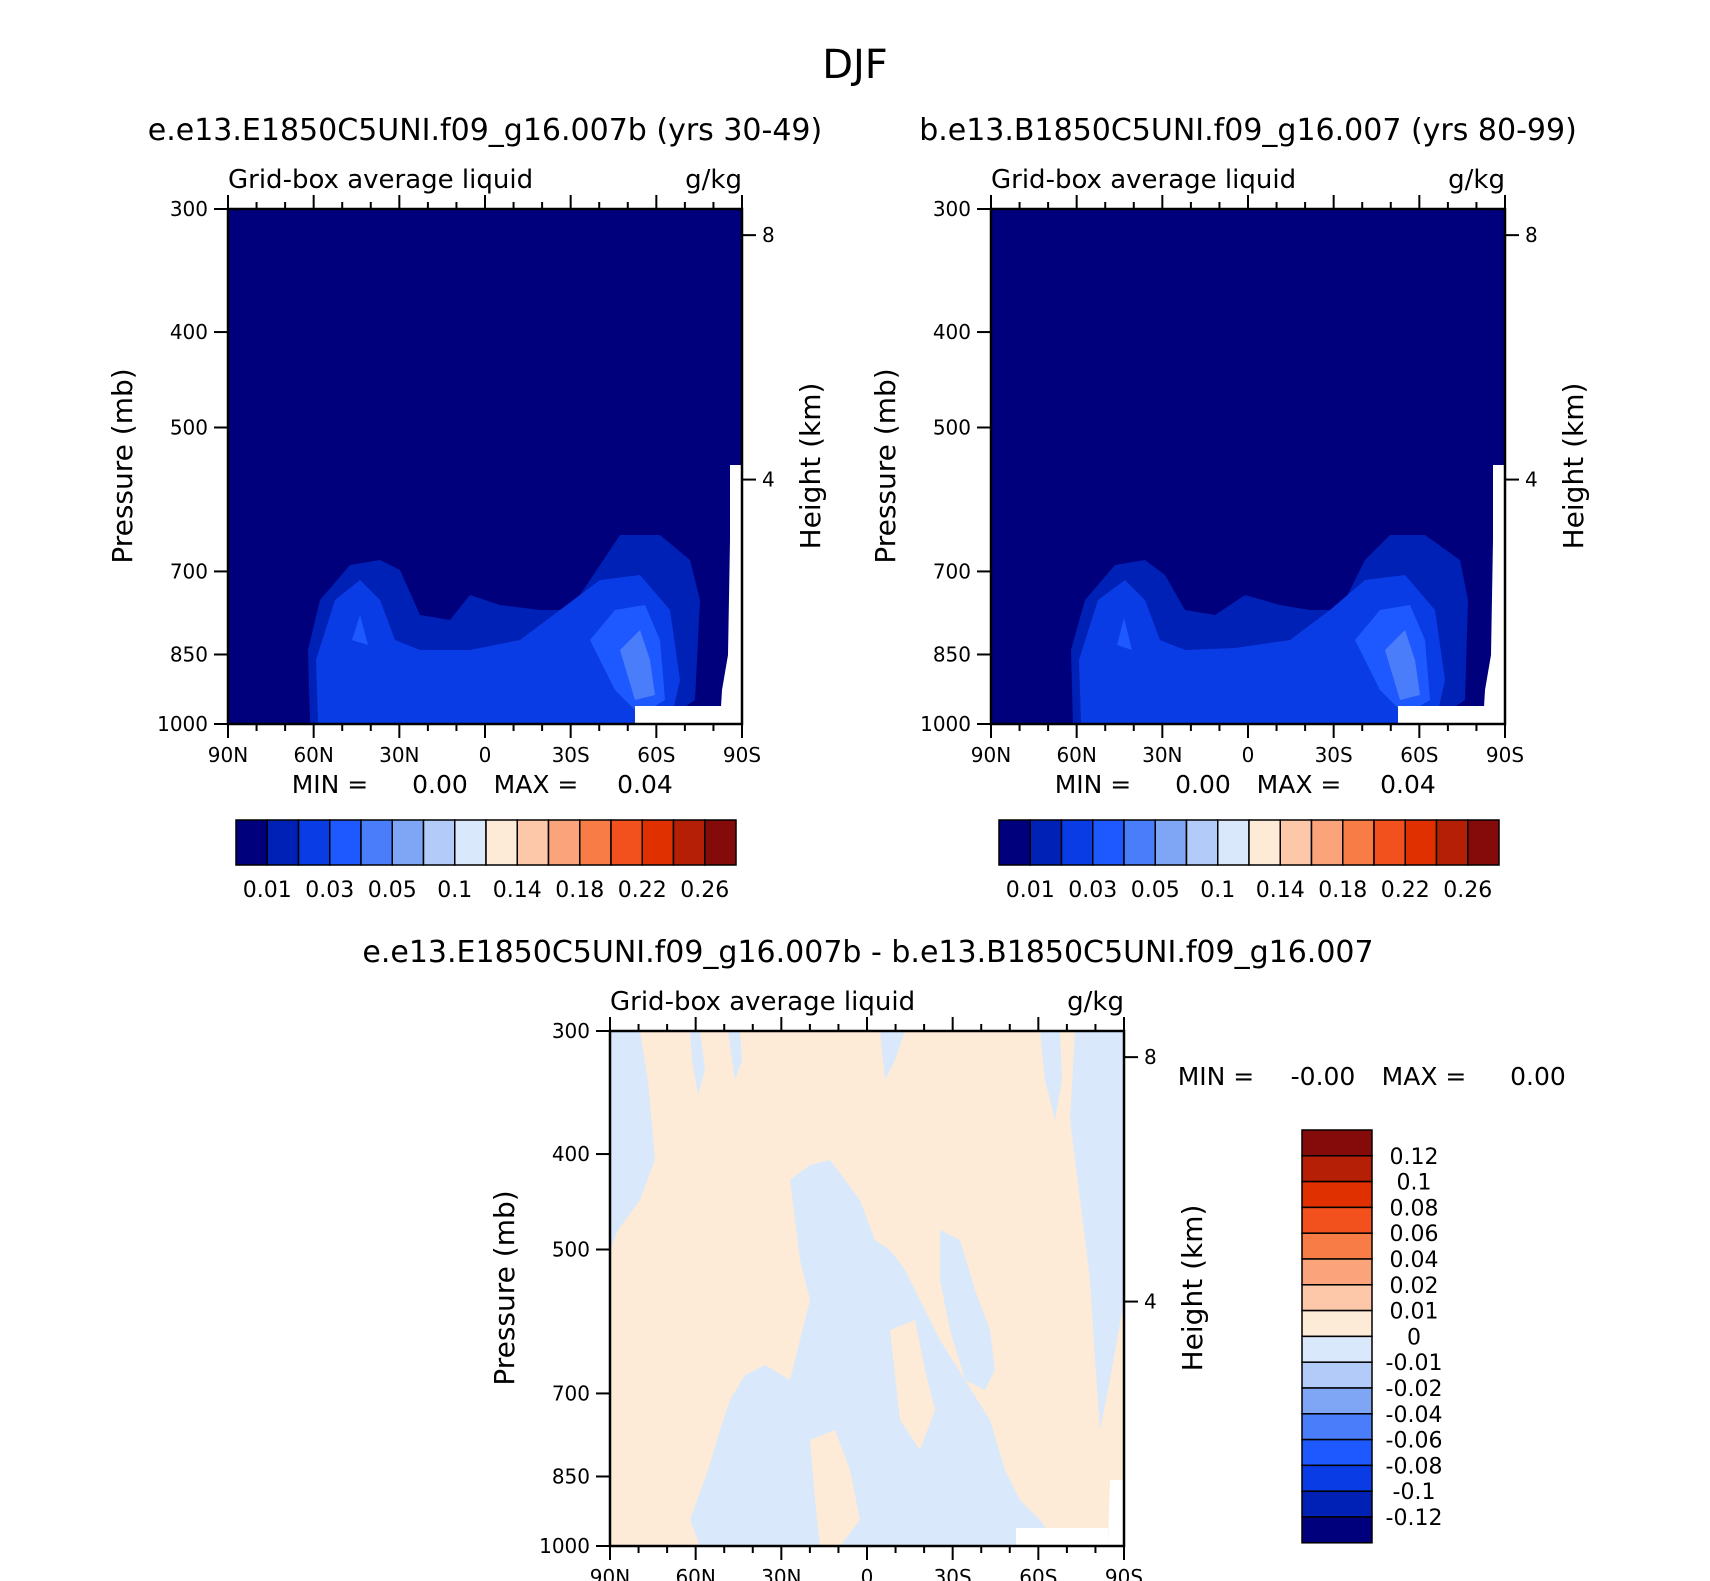  What do you see at coordinates (1124, 634) in the screenshot?
I see `panel-b-contour-small` at bounding box center [1124, 634].